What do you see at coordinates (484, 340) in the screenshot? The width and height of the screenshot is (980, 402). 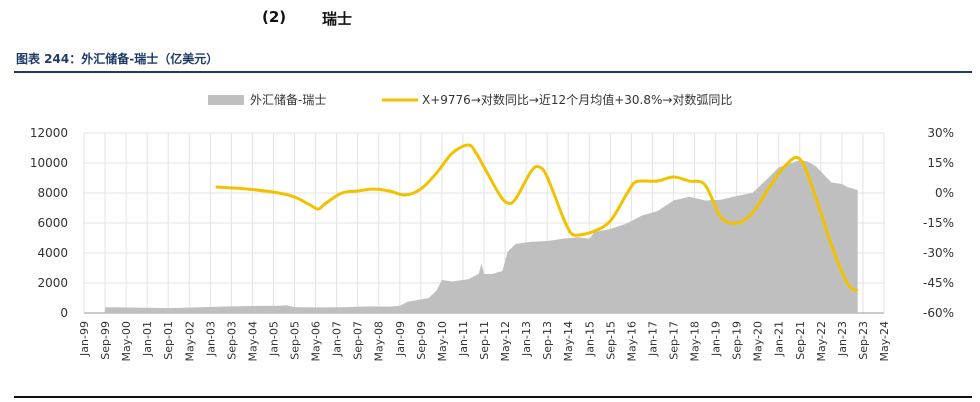 I see `x-tick-label: Sep-11` at bounding box center [484, 340].